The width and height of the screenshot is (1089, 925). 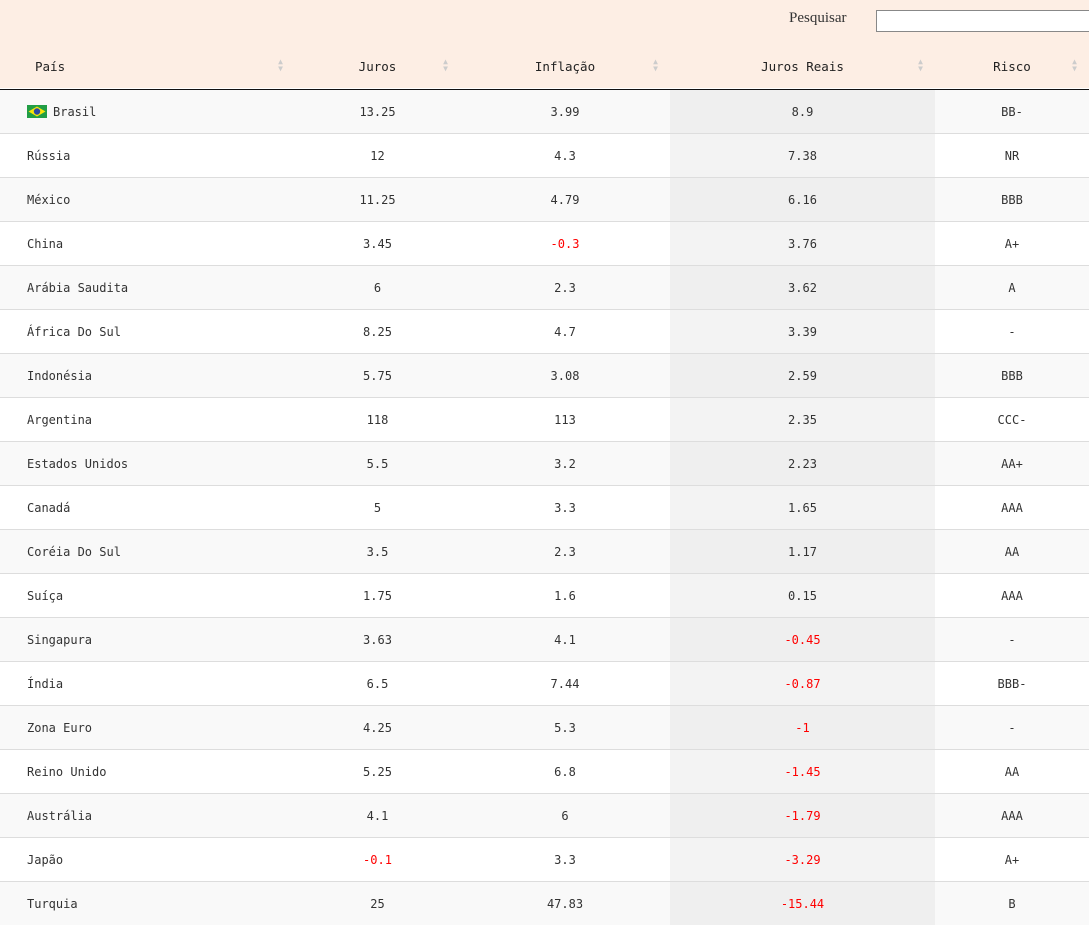 I want to click on table-cell: 5.5, so click(x=377, y=464).